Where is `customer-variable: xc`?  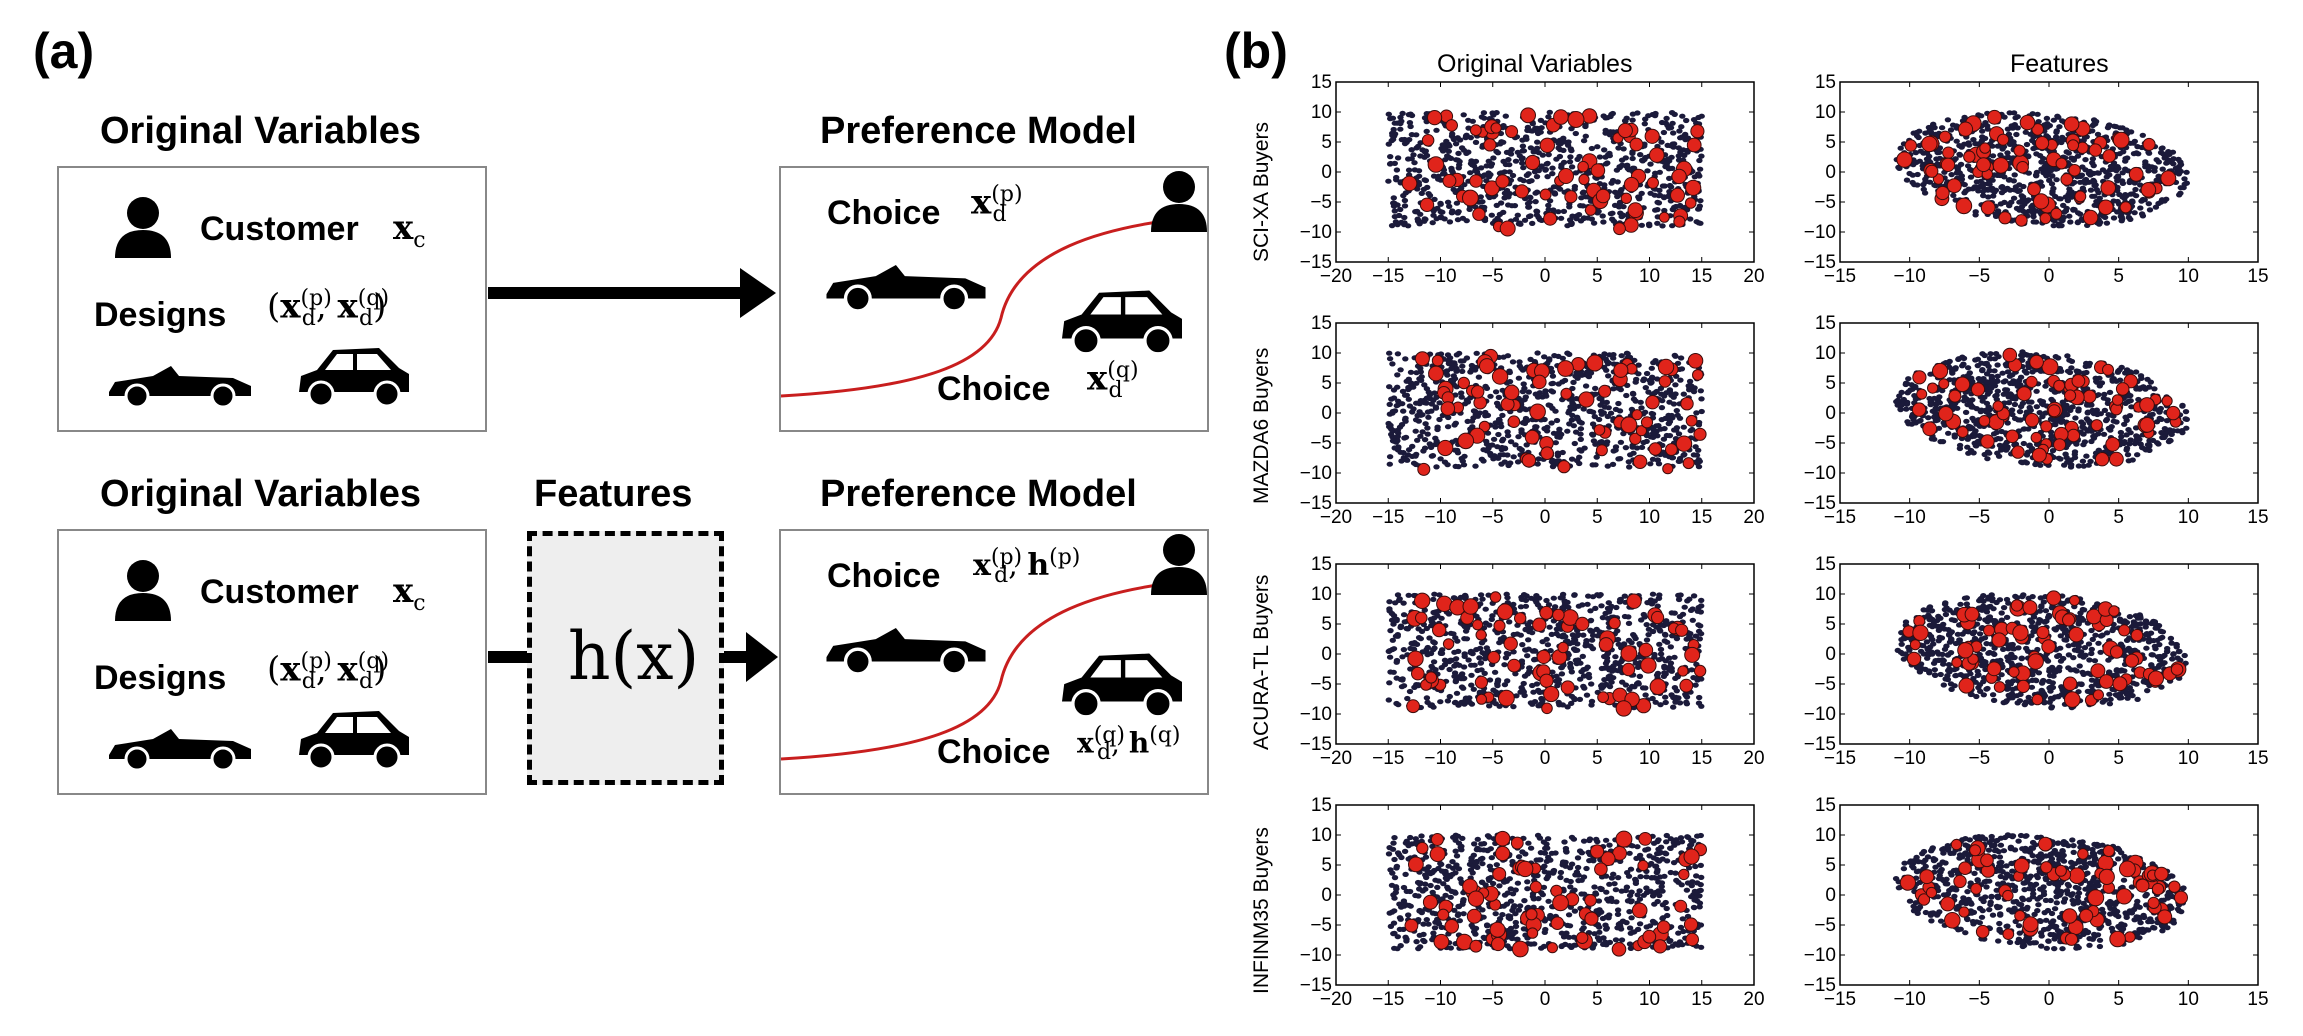
customer-variable: xc is located at coordinates (409, 593).